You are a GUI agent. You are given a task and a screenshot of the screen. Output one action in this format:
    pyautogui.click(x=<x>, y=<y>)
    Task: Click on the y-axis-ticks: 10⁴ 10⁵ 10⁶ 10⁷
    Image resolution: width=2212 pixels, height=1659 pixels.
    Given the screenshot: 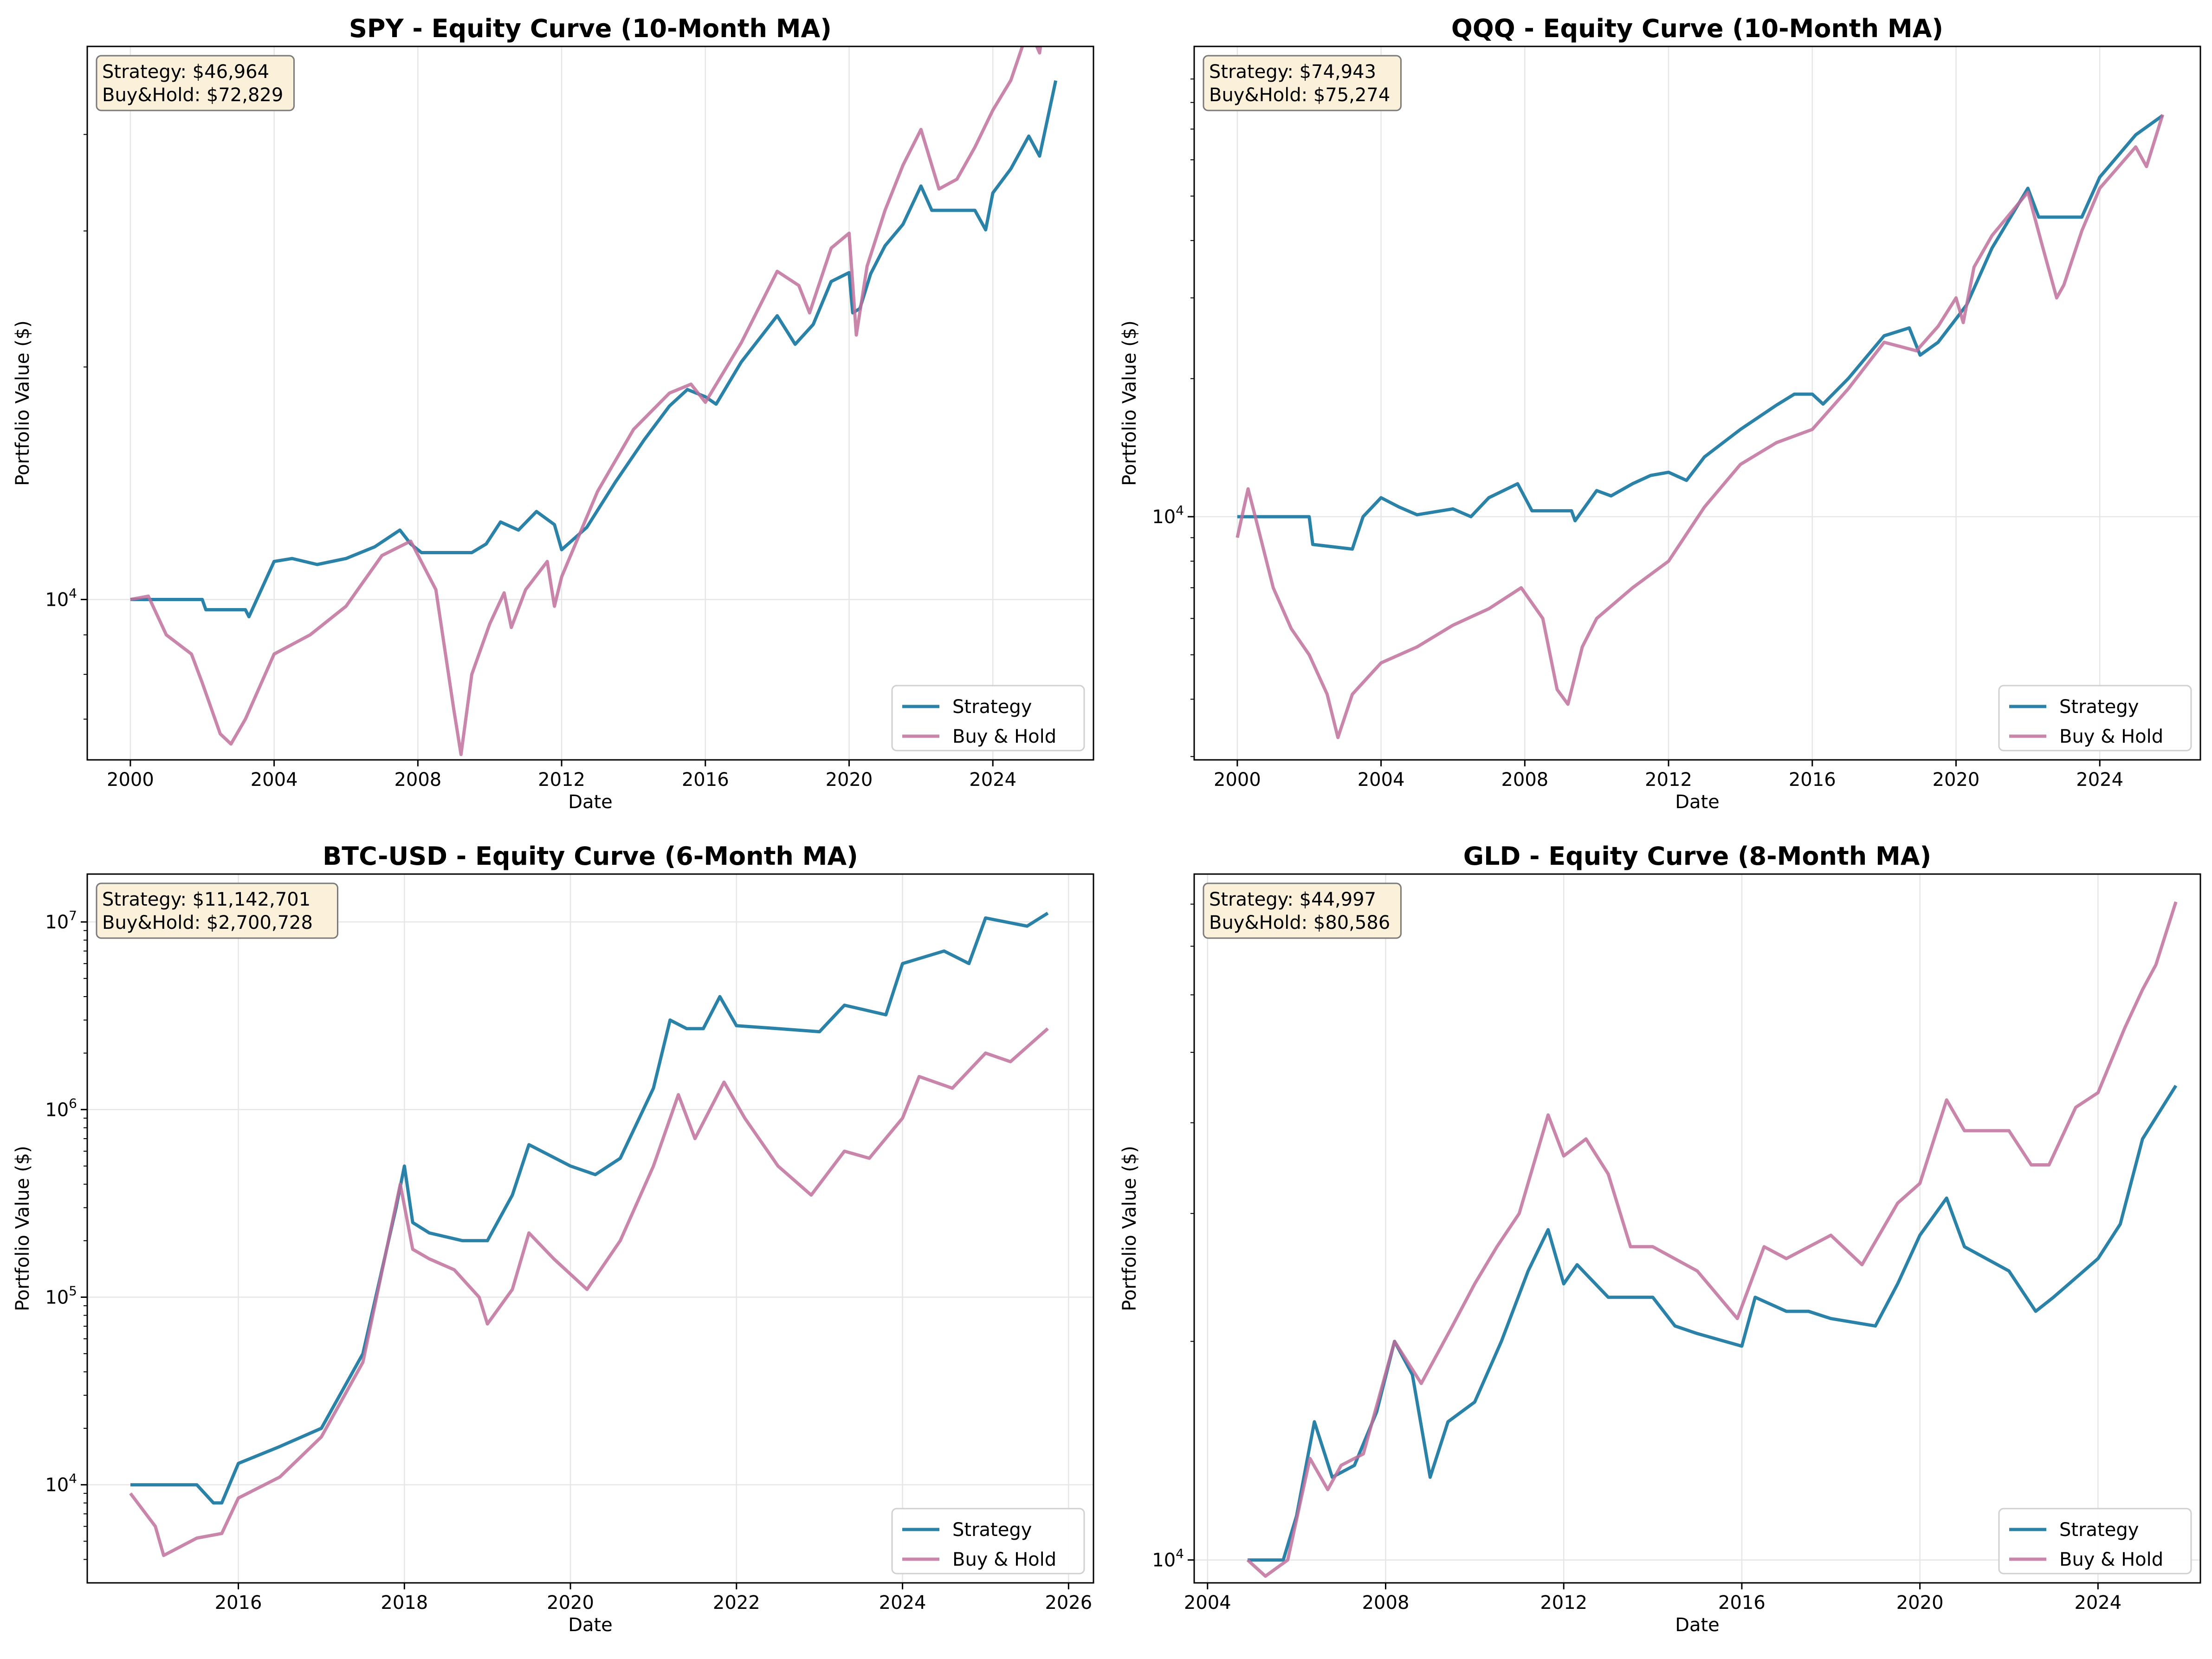 What is the action you would take?
    pyautogui.click(x=66, y=1234)
    